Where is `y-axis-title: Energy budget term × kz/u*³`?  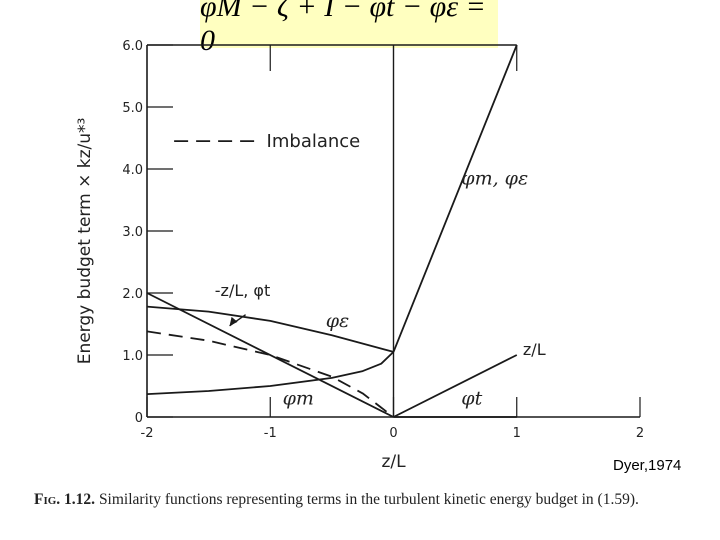 y-axis-title: Energy budget term × kz/u*³ is located at coordinates (85, 241).